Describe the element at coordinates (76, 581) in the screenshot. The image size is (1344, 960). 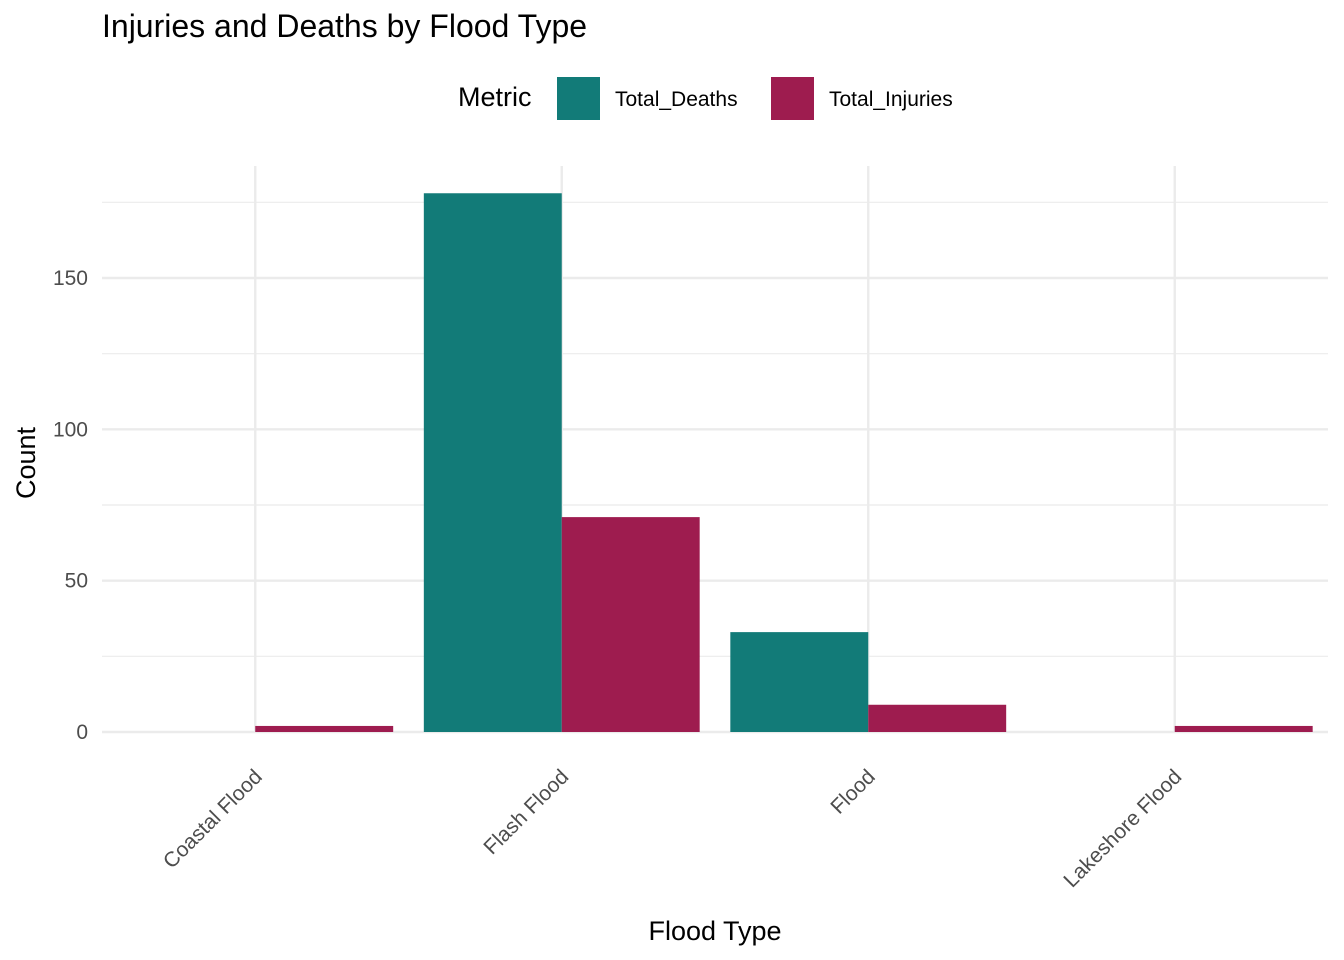
I see `y-tick-label: 50` at that location.